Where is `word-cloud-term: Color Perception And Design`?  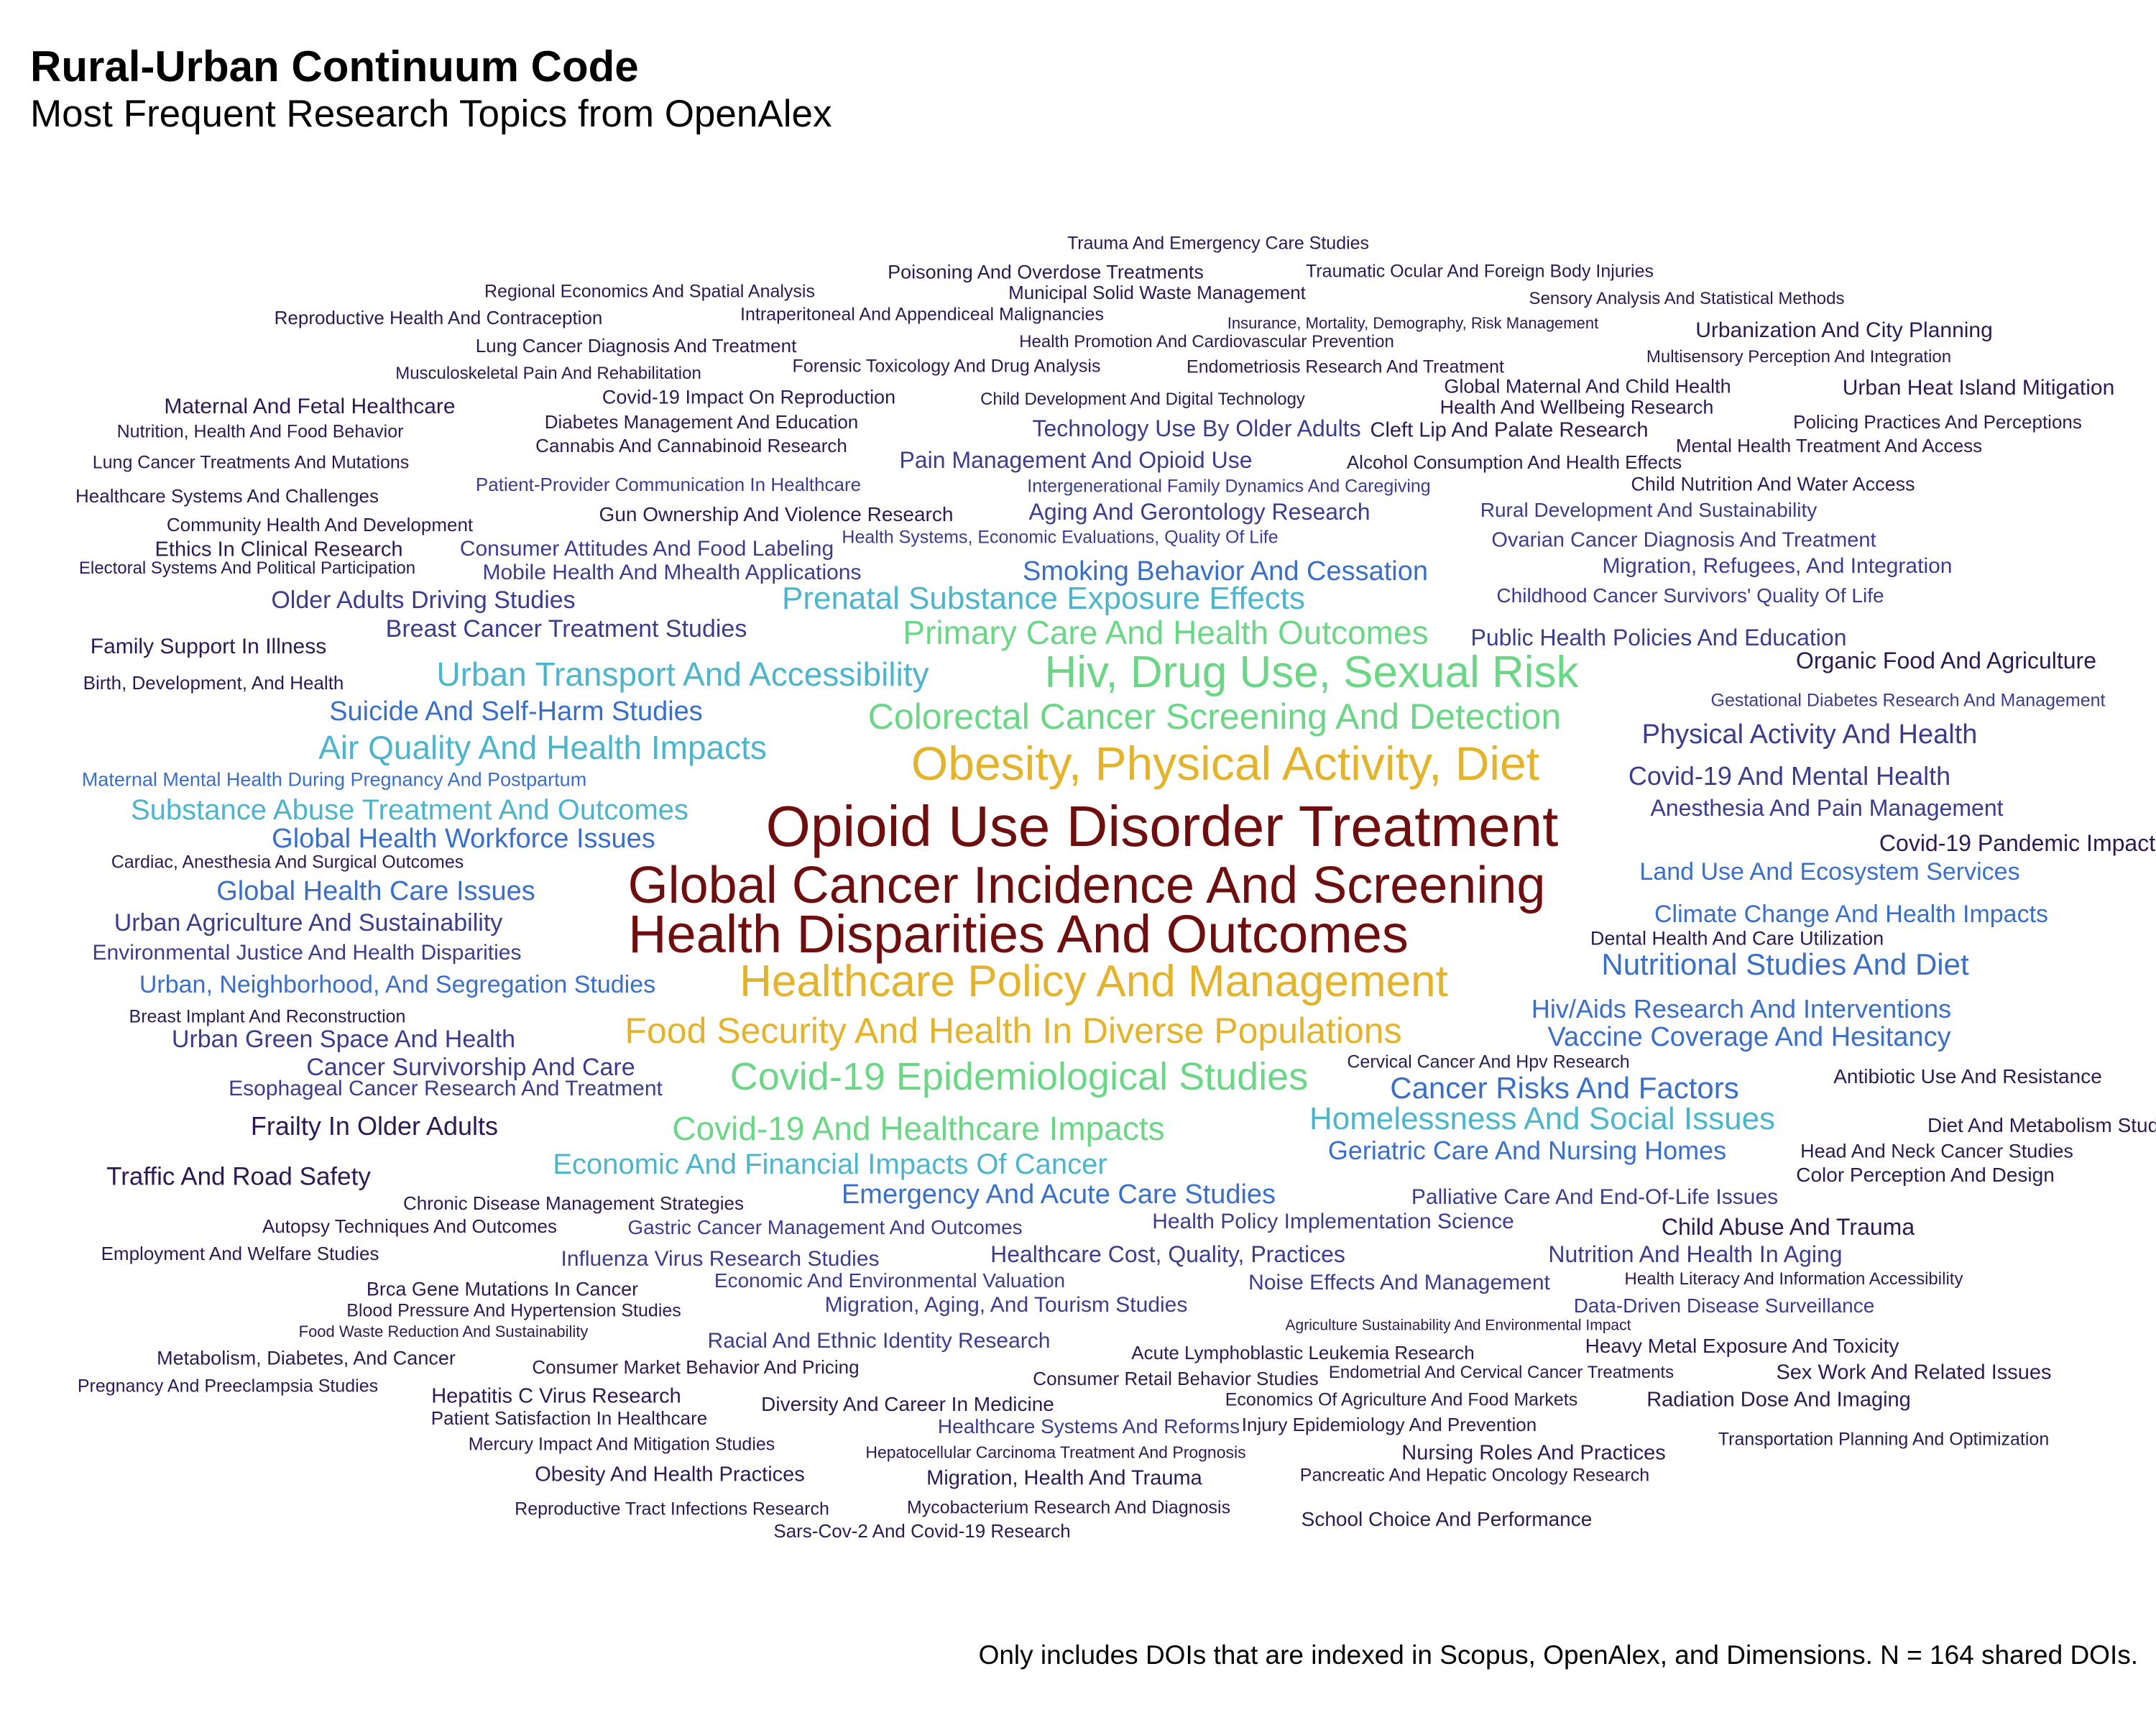 word-cloud-term: Color Perception And Design is located at coordinates (1925, 1175).